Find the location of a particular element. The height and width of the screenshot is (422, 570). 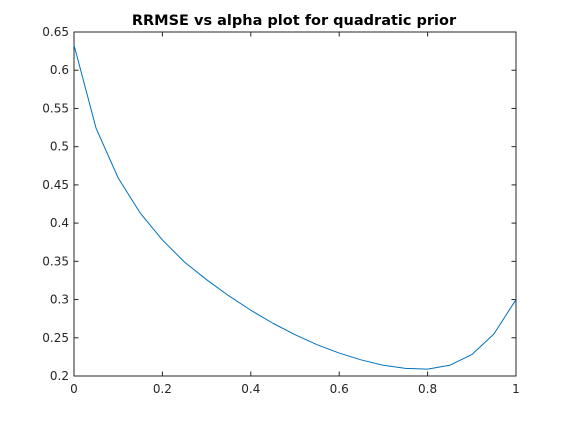

x-tick-label: 0 is located at coordinates (74, 389).